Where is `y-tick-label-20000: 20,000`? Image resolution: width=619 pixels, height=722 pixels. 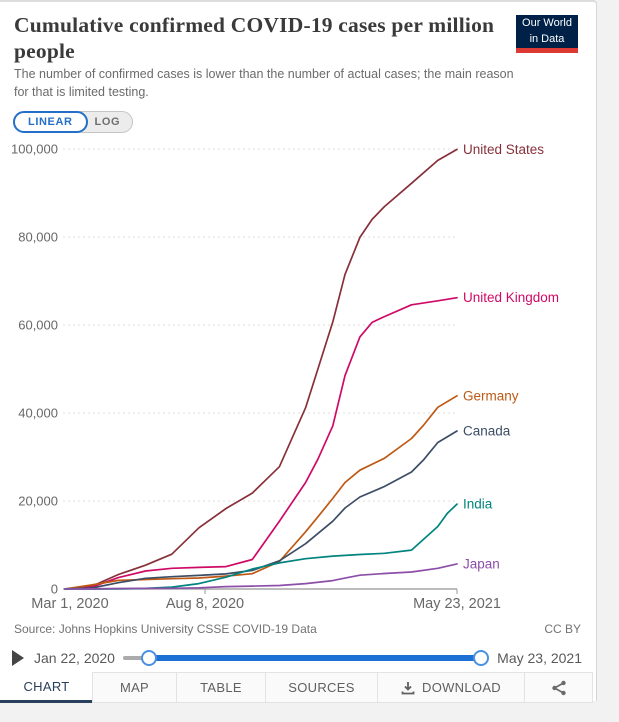 y-tick-label-20000: 20,000 is located at coordinates (38, 501).